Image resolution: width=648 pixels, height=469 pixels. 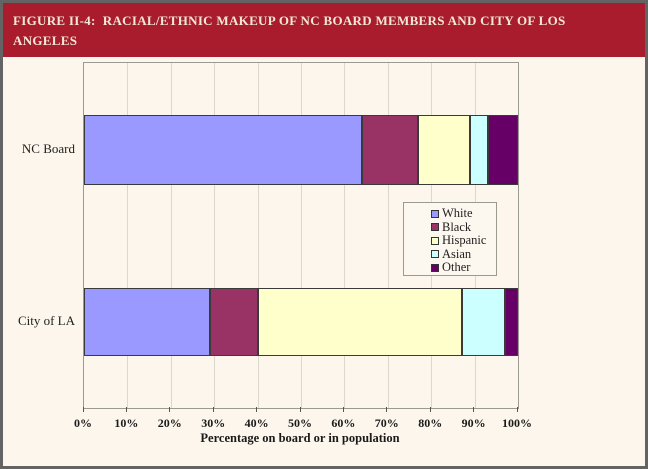 I want to click on x-axis: 0% 10% 20% 30% 40% 50% 60% 70% 80% 90% 100%, so click(x=303, y=427).